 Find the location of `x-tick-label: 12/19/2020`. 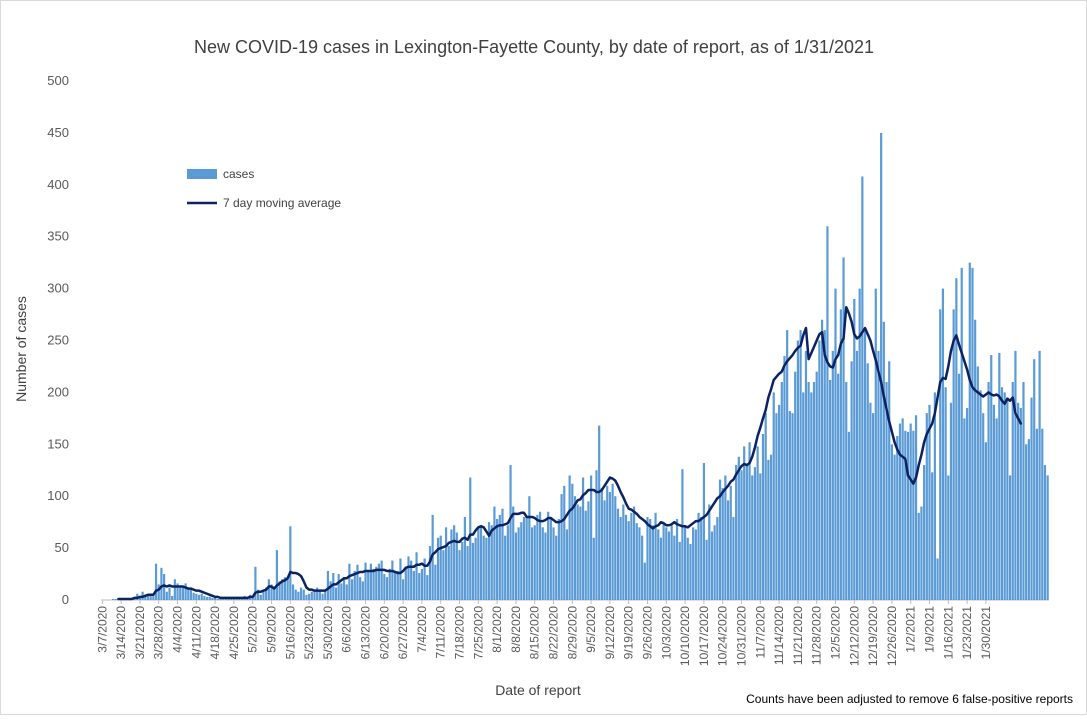

x-tick-label: 12/19/2020 is located at coordinates (873, 636).